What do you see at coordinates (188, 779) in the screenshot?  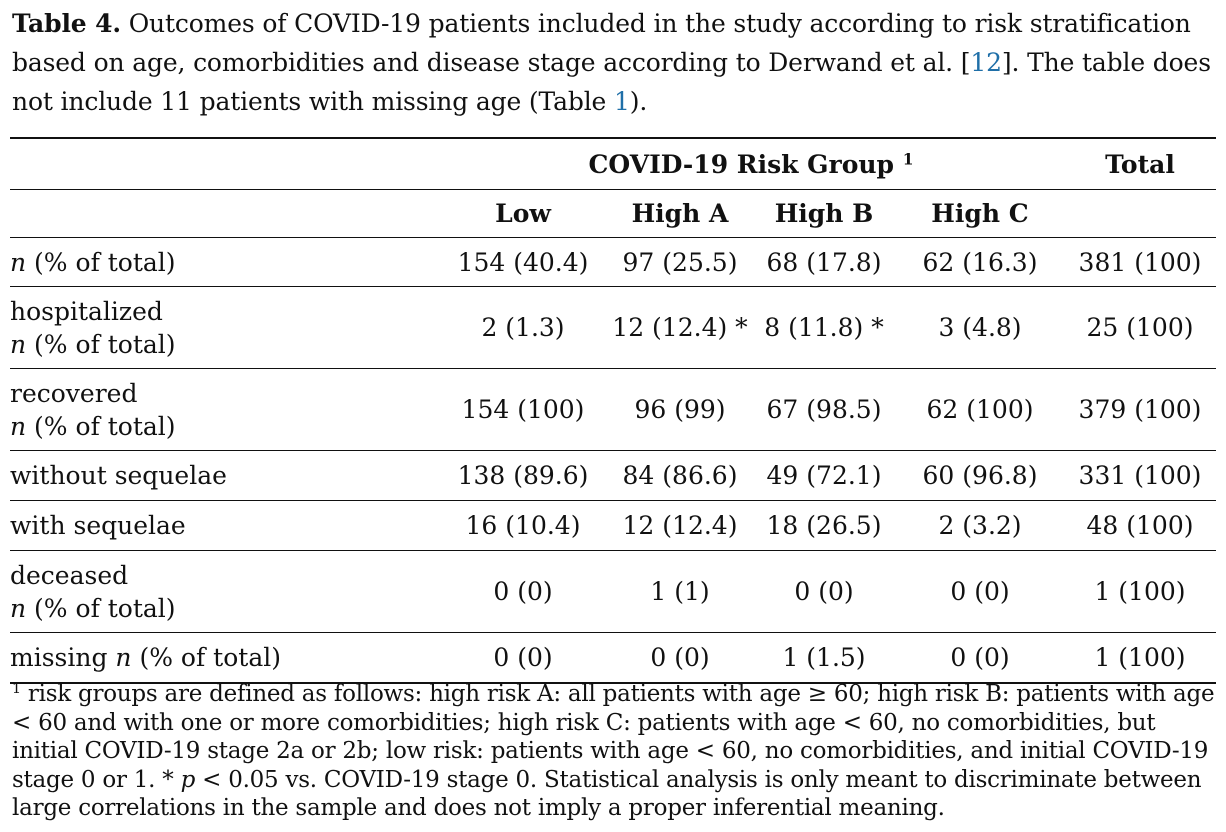 I see `p-value-symbol: p` at bounding box center [188, 779].